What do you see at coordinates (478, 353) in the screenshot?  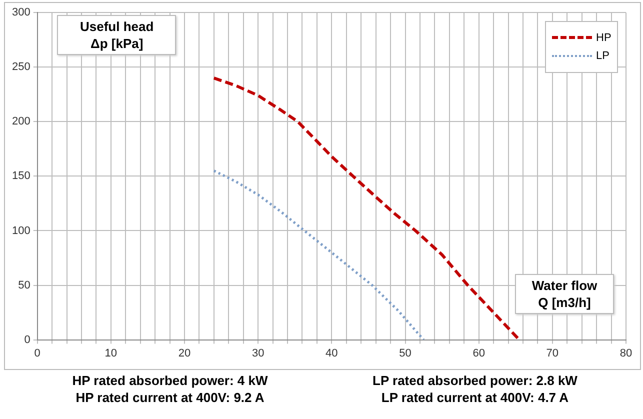 I see `x-tick-label: 60` at bounding box center [478, 353].